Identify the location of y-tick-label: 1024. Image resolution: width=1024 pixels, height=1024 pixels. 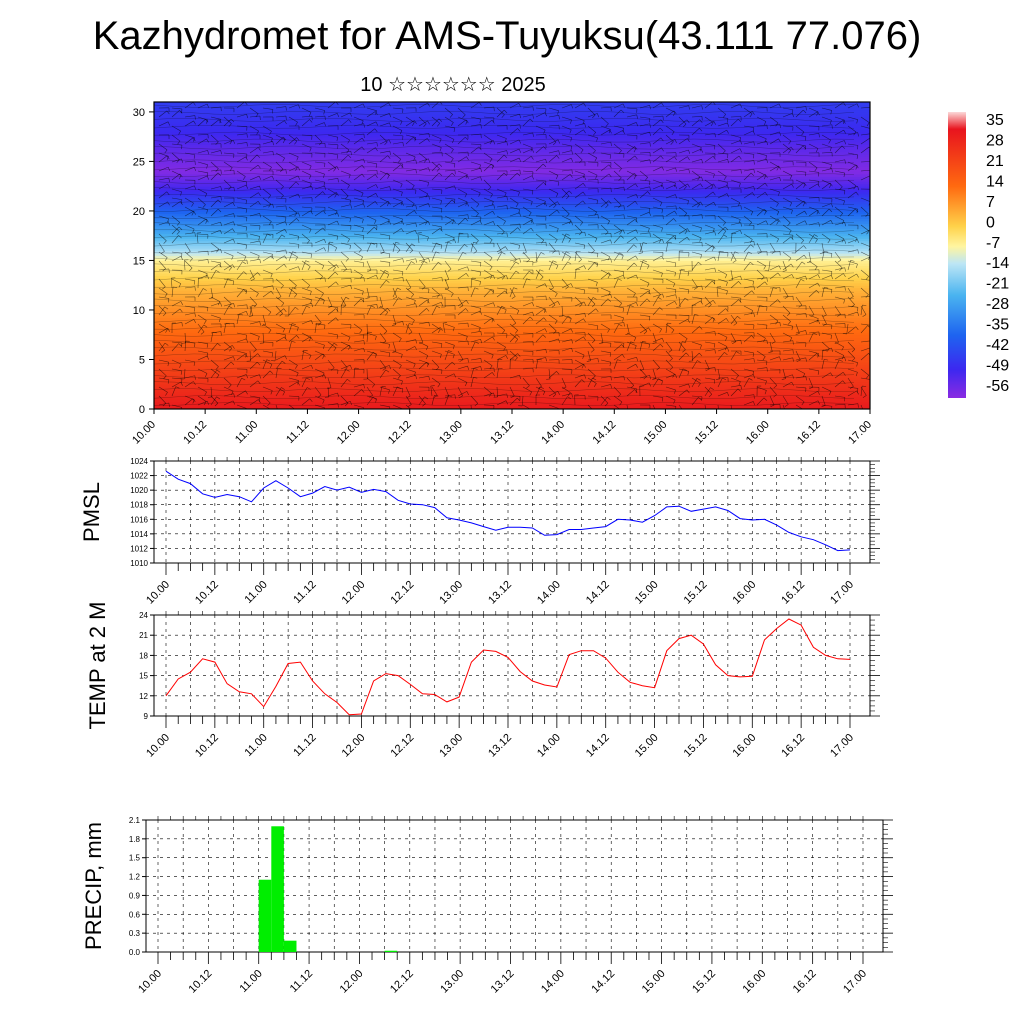
(139, 461).